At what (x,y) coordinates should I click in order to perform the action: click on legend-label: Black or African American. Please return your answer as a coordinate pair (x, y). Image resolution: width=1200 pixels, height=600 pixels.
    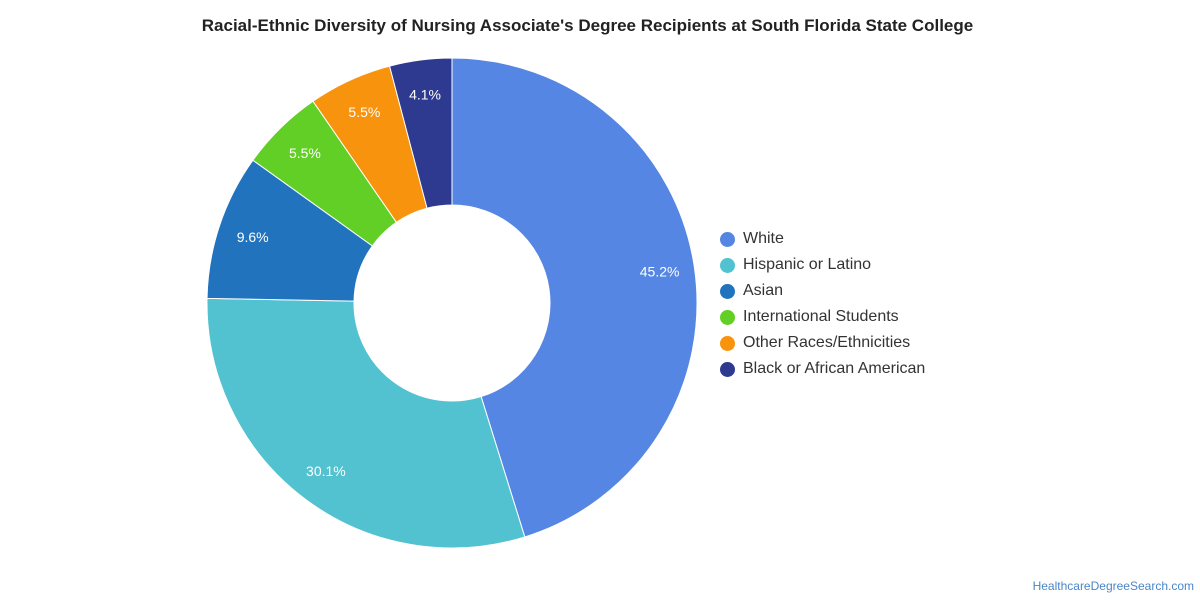
    Looking at the image, I should click on (834, 368).